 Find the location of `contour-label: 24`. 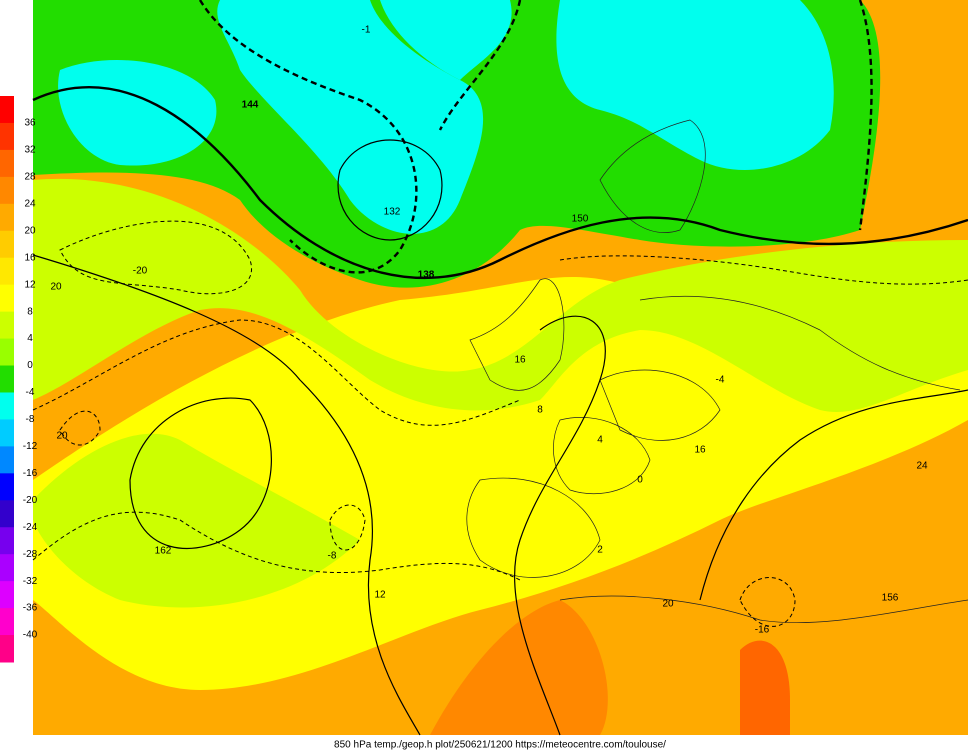

contour-label: 24 is located at coordinates (922, 466).